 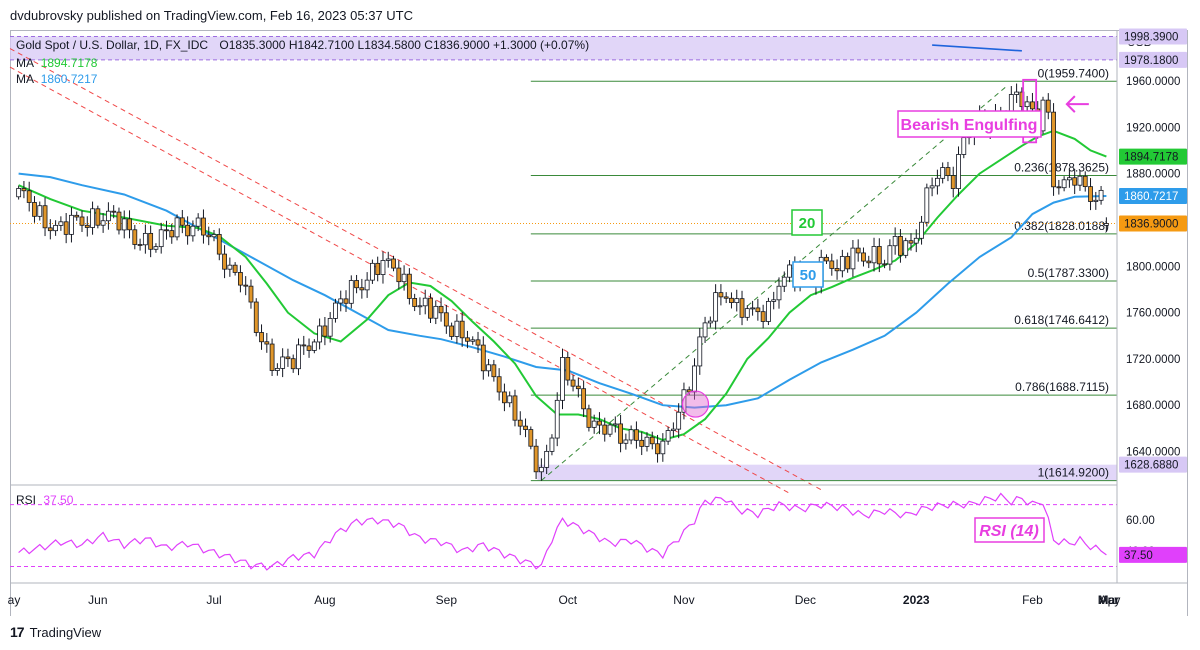 I want to click on rsi-value-tag: 37.50, so click(x=1138, y=556).